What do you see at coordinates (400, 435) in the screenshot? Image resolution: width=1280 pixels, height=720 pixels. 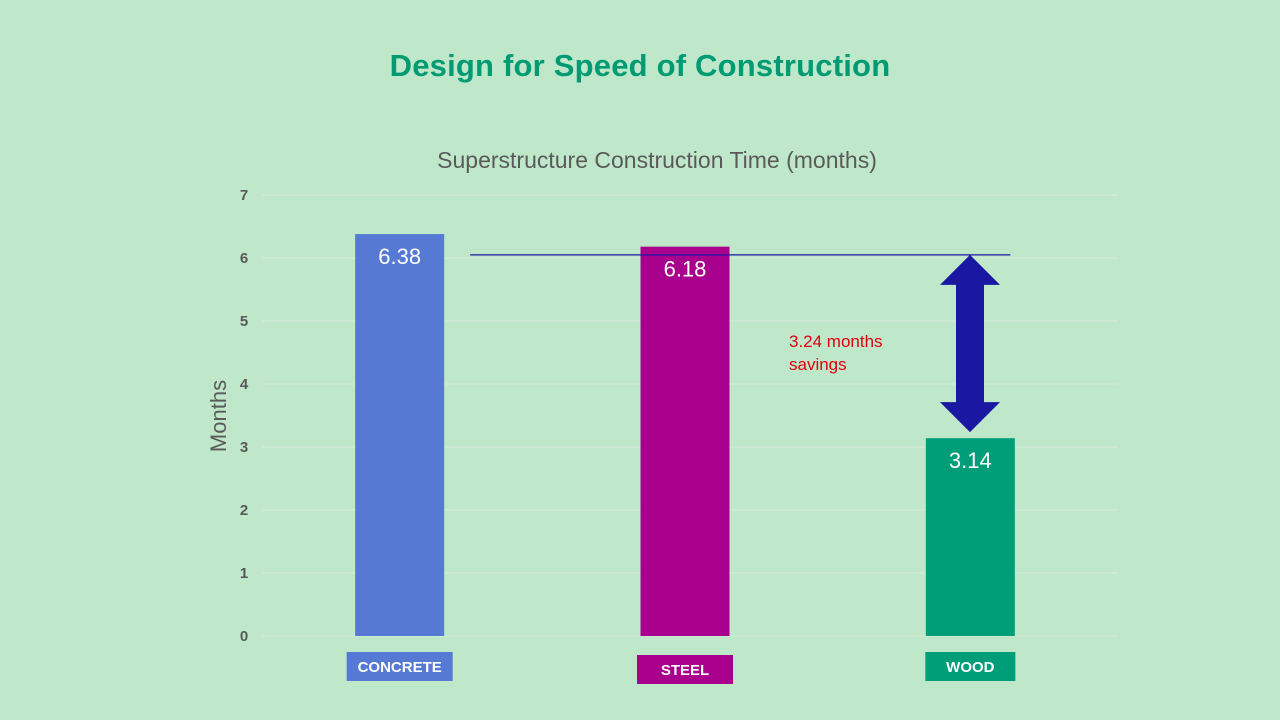 I see `bar-concrete` at bounding box center [400, 435].